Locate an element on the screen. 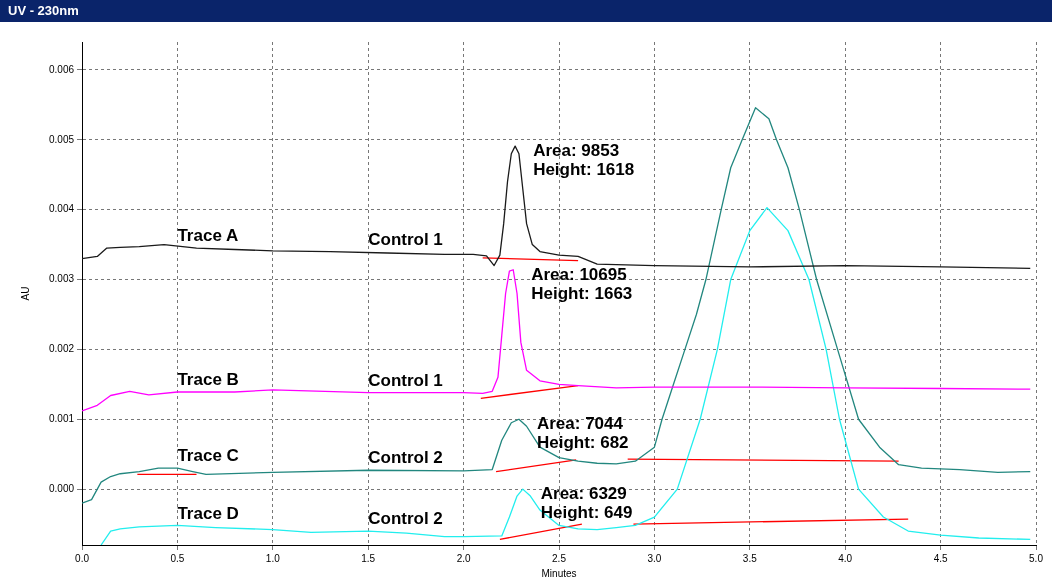 The image size is (1052, 586). series-label: Trace A is located at coordinates (208, 236).